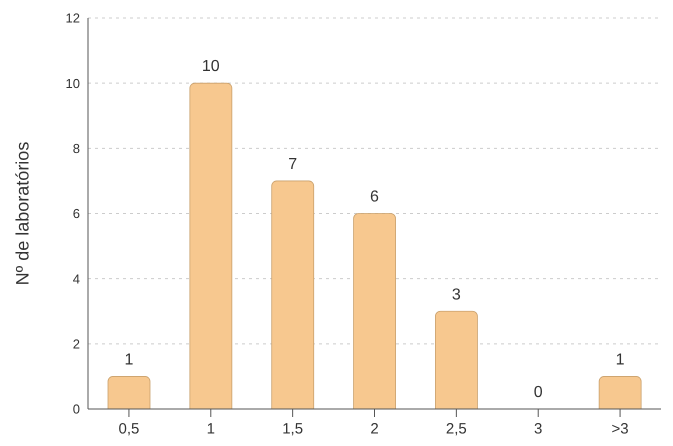  I want to click on y-tick-label: 6, so click(76, 214).